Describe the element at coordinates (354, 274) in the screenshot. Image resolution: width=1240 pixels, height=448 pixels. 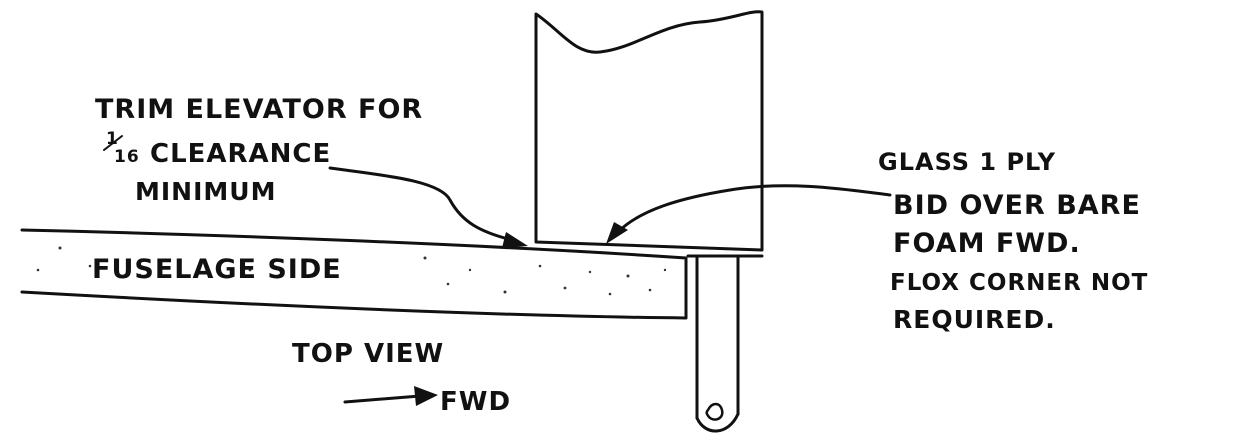
I see `fuselage-side-panel: FUSELAGE SIDE` at that location.